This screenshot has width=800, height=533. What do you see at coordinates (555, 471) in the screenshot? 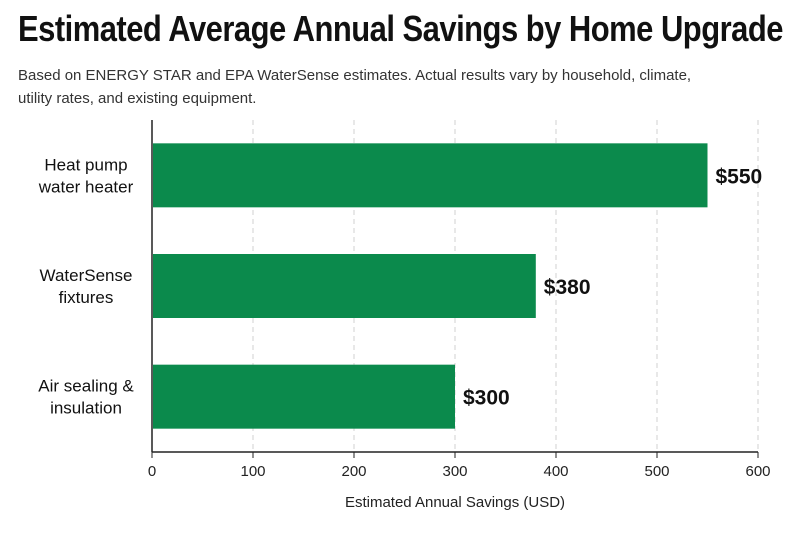
I see `x-tick-label: 400` at bounding box center [555, 471].